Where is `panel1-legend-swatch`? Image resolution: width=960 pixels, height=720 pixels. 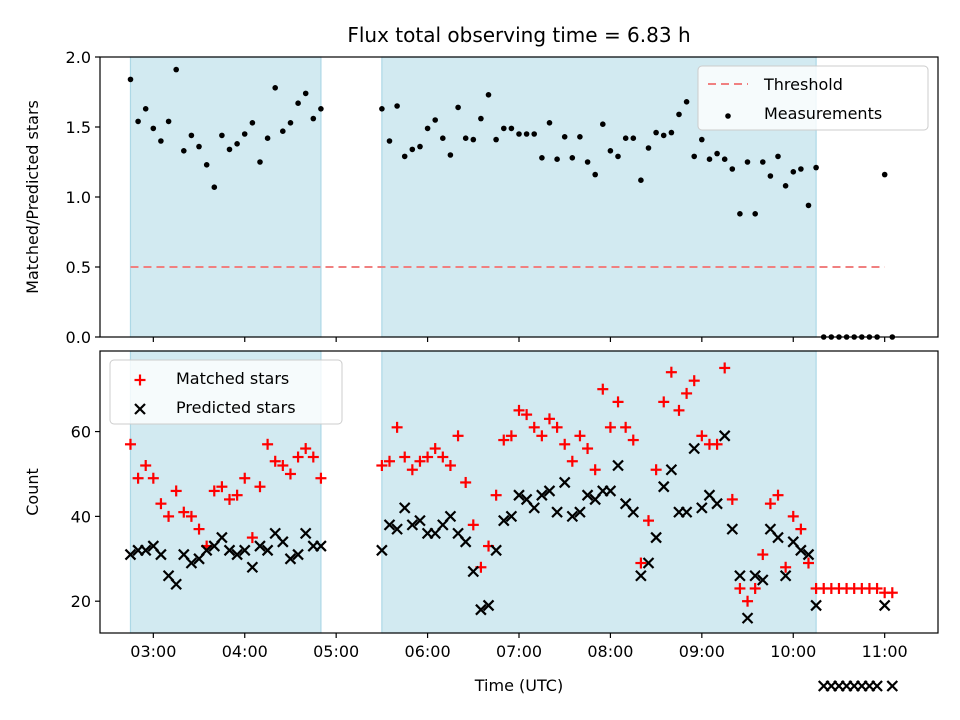 panel1-legend-swatch is located at coordinates (728, 116).